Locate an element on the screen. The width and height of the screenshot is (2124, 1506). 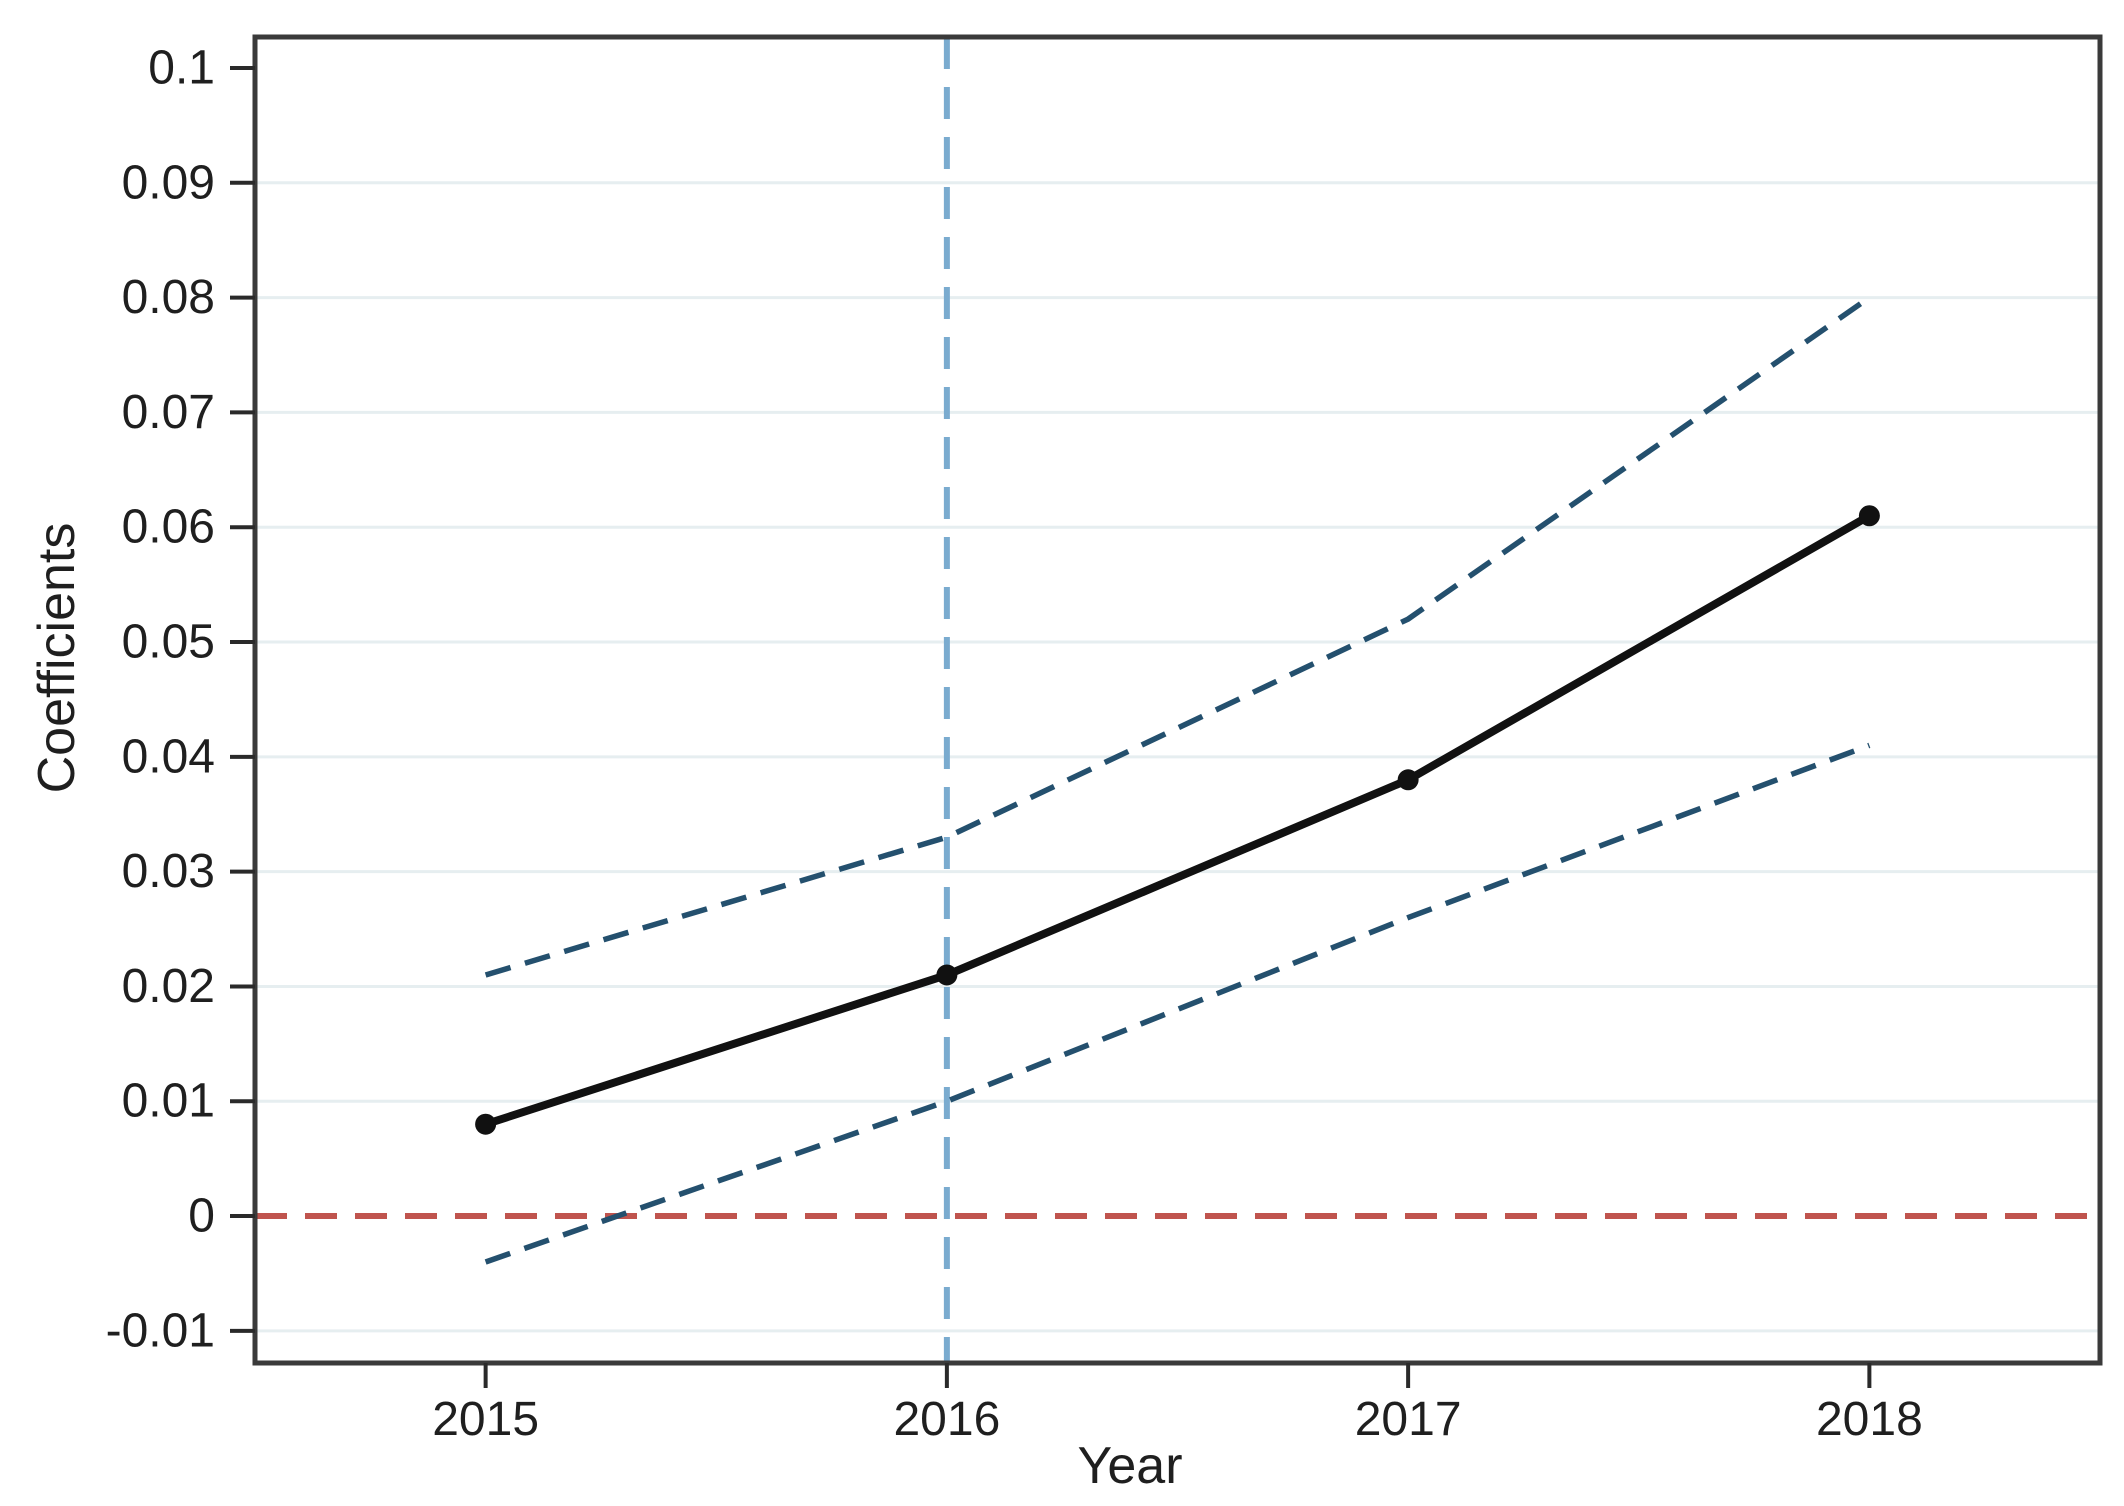
y-tick-label: 0.05 is located at coordinates (168, 642).